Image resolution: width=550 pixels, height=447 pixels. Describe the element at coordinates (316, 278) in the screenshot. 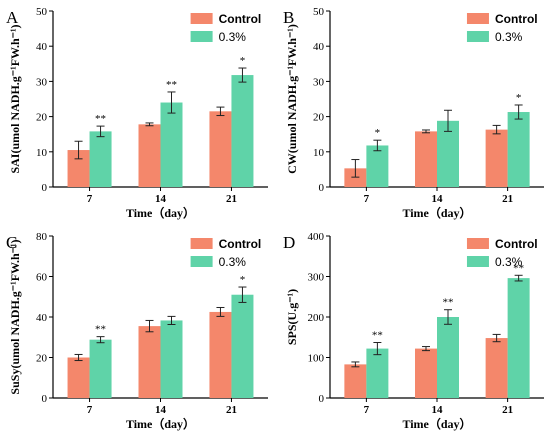

I see `y-tick-label: 300` at that location.